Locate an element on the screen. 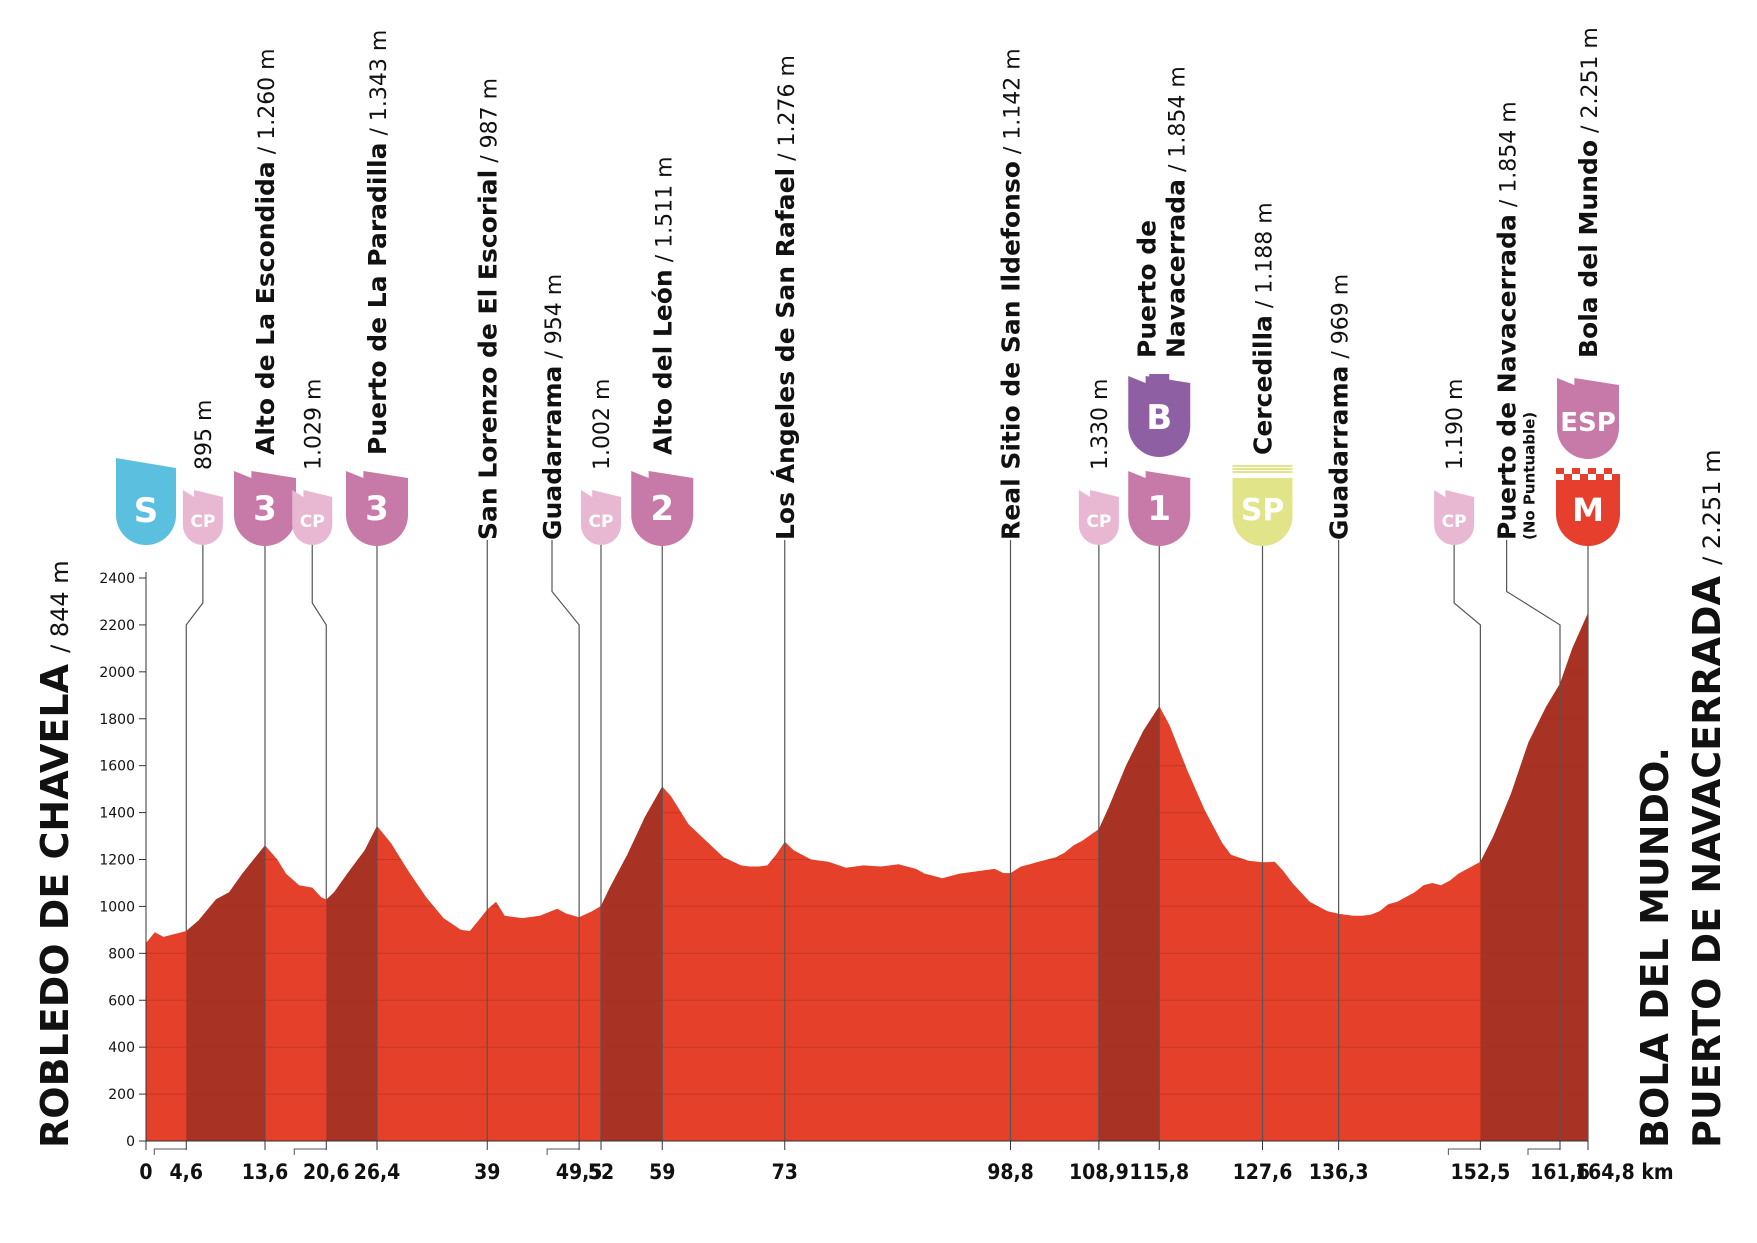  y-tick-label-2400: 2400 is located at coordinates (117, 579).